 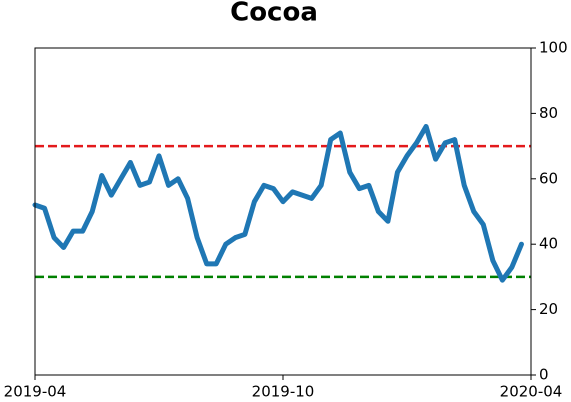 What do you see at coordinates (531, 392) in the screenshot?
I see `x-tick-label: 2020-04` at bounding box center [531, 392].